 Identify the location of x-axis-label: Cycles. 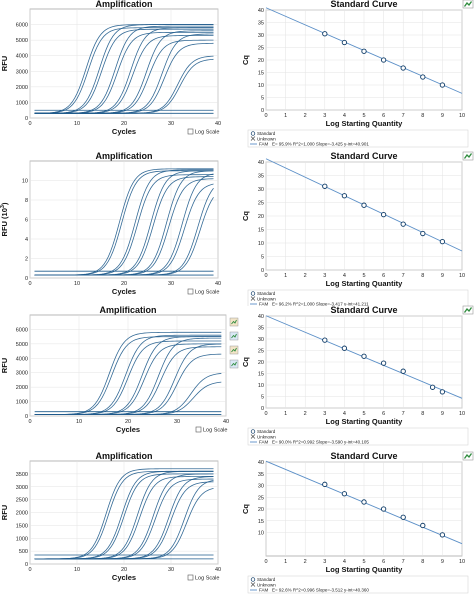
(124, 577).